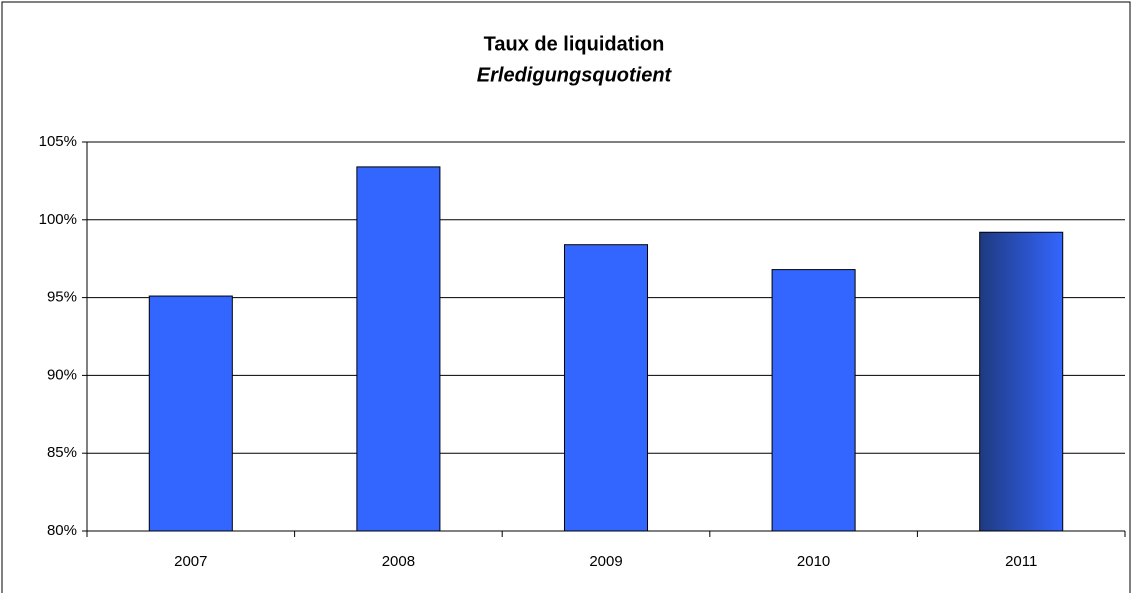 This screenshot has height=593, width=1133. What do you see at coordinates (62, 297) in the screenshot?
I see `y-tick-label: 95%` at bounding box center [62, 297].